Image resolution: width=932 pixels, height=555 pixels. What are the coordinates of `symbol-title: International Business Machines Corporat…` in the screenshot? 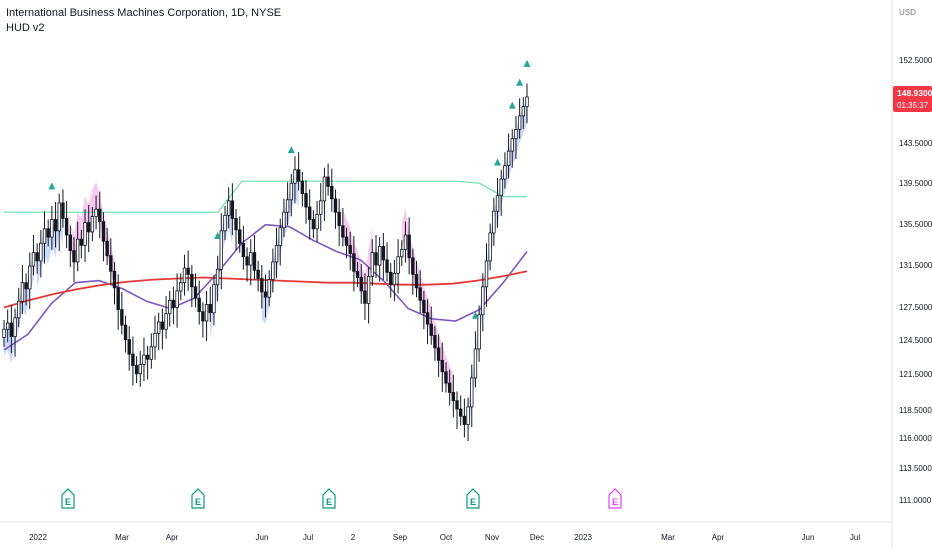 It's located at (144, 13).